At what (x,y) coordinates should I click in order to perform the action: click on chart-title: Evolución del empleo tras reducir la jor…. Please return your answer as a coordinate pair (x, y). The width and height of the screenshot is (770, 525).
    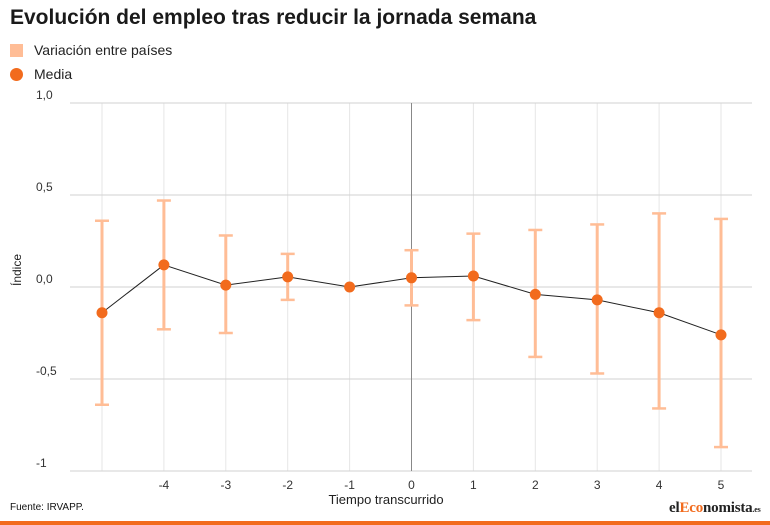
    Looking at the image, I should click on (273, 17).